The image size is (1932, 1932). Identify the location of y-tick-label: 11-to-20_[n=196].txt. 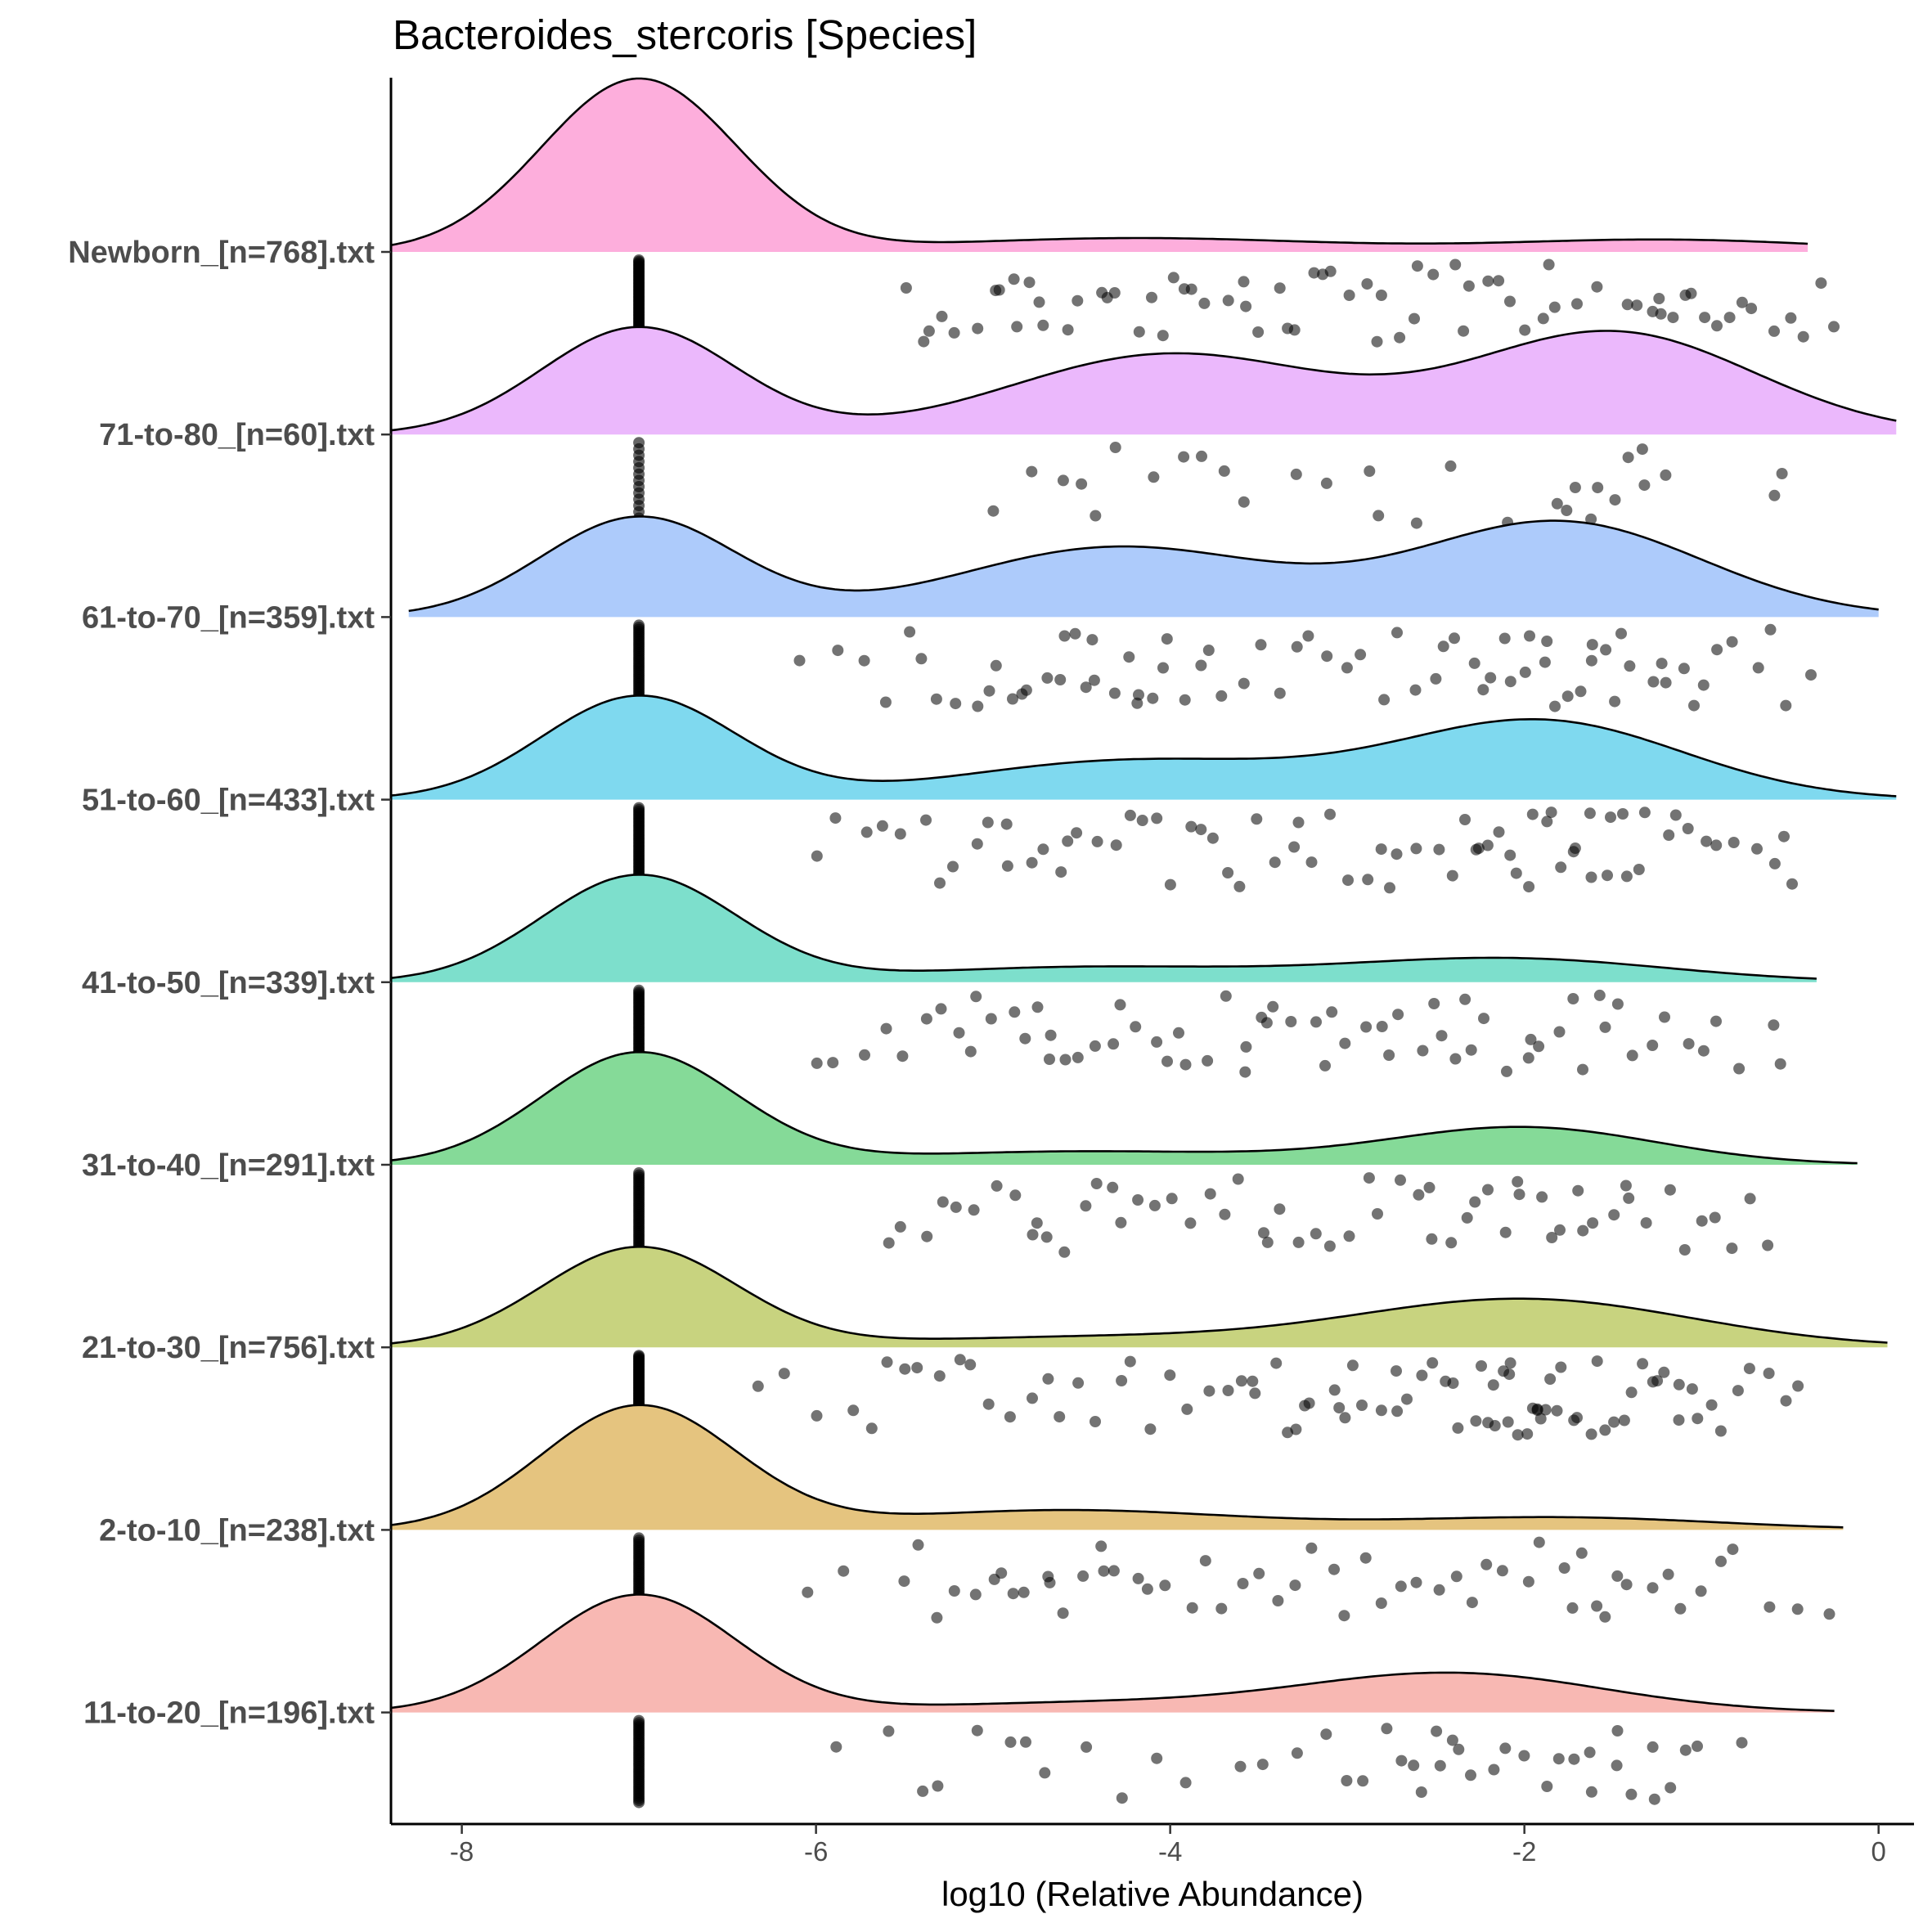
(229, 1714).